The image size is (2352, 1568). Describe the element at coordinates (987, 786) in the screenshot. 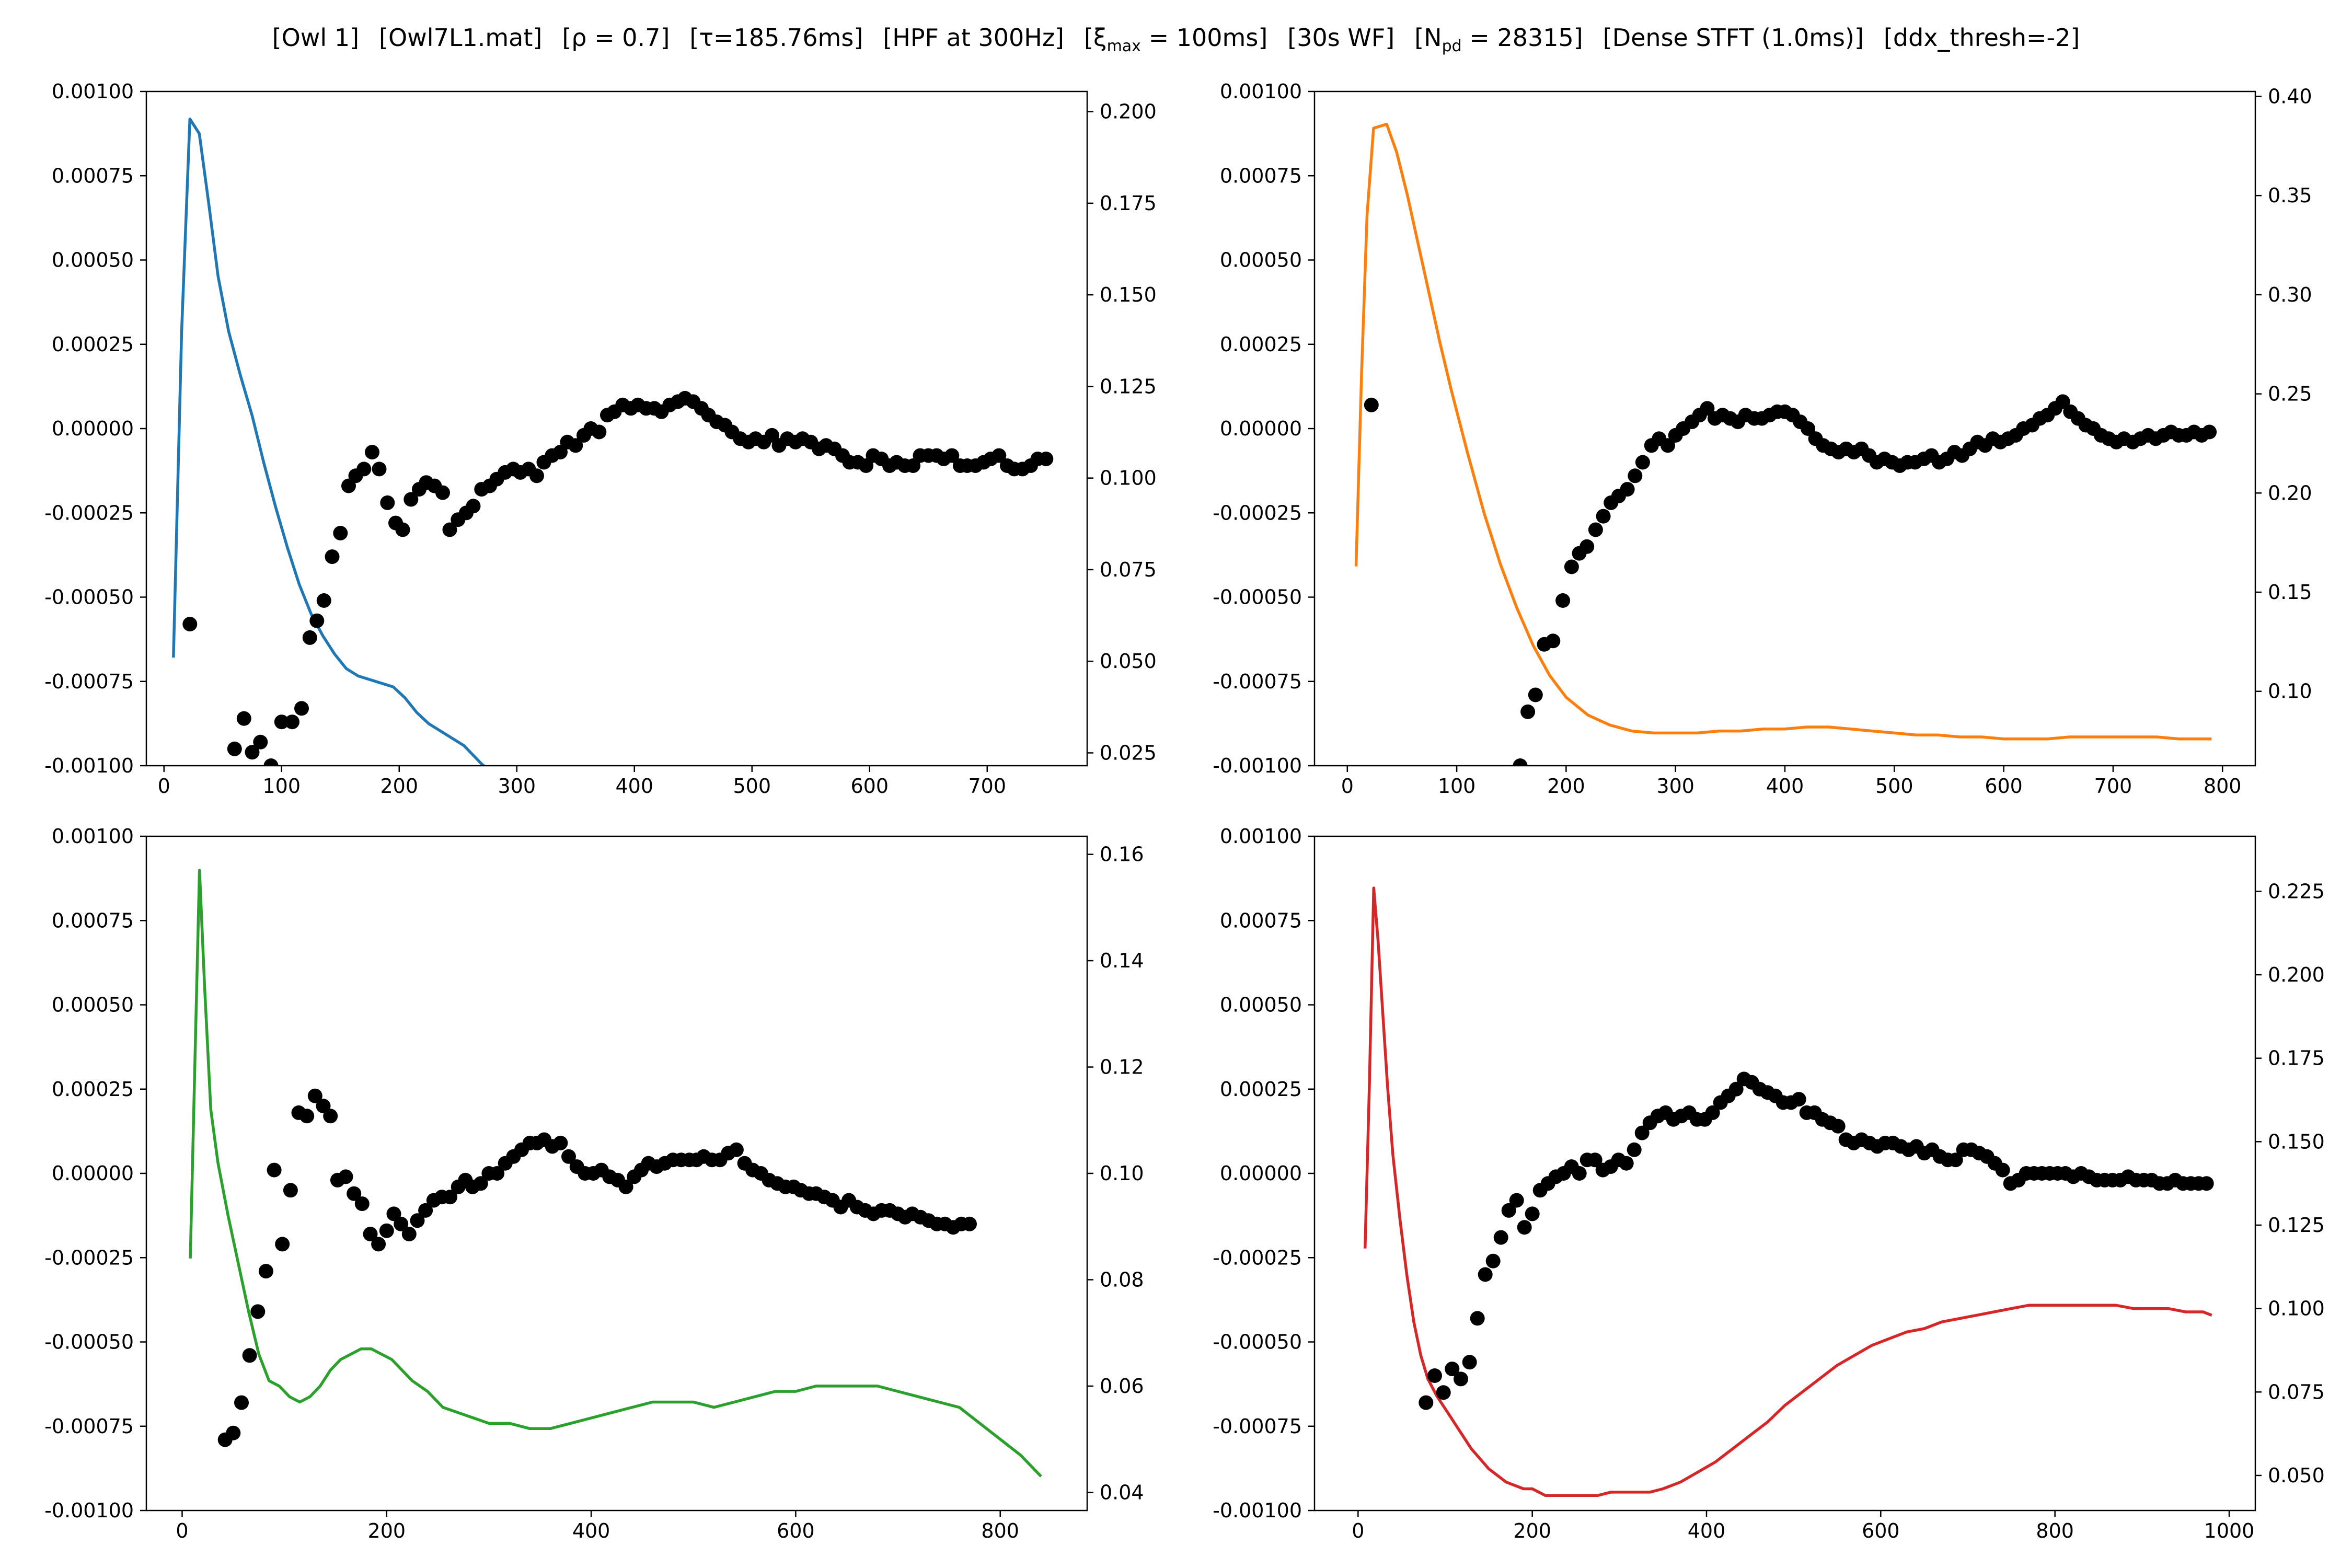

I see `x-tick-label: 700` at that location.